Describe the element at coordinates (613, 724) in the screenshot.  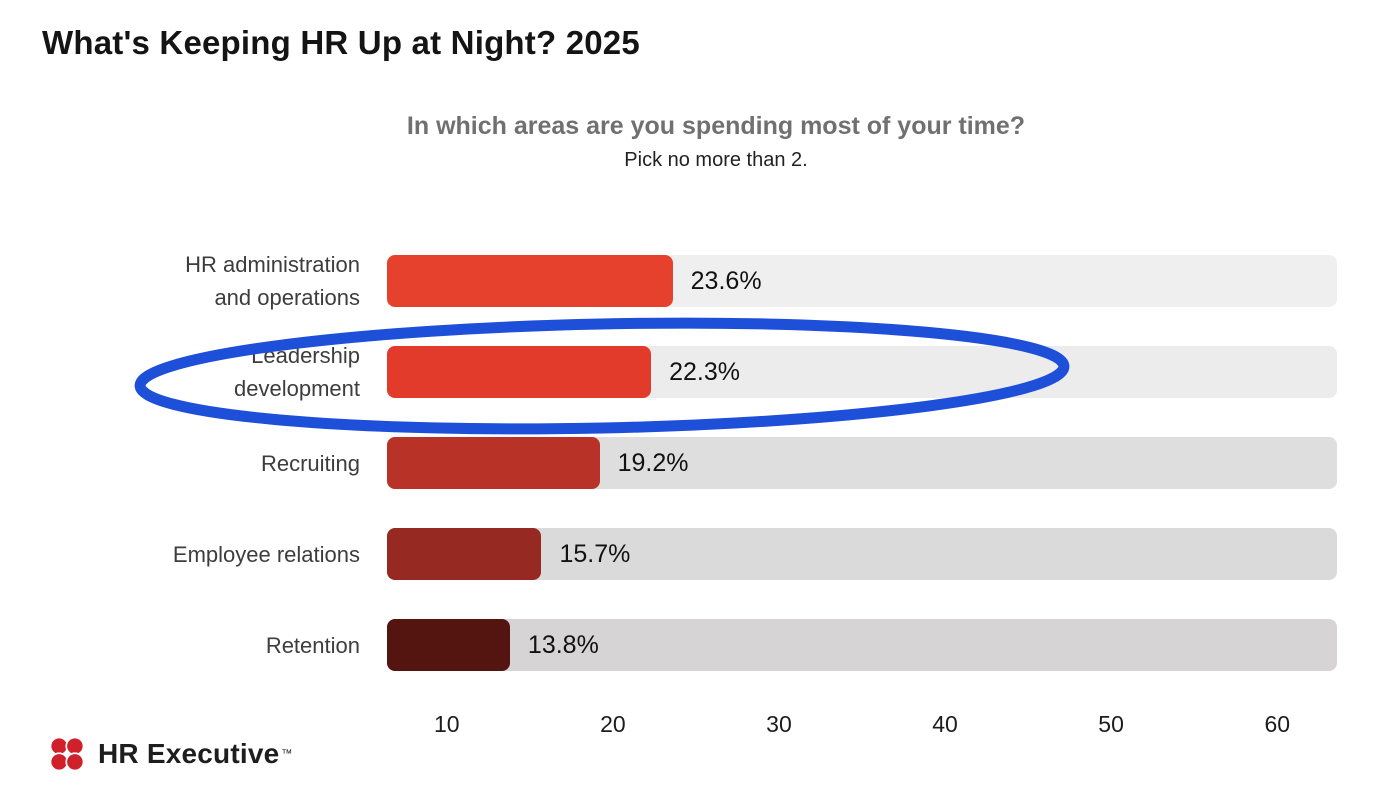
I see `x-tick-label: 20` at that location.